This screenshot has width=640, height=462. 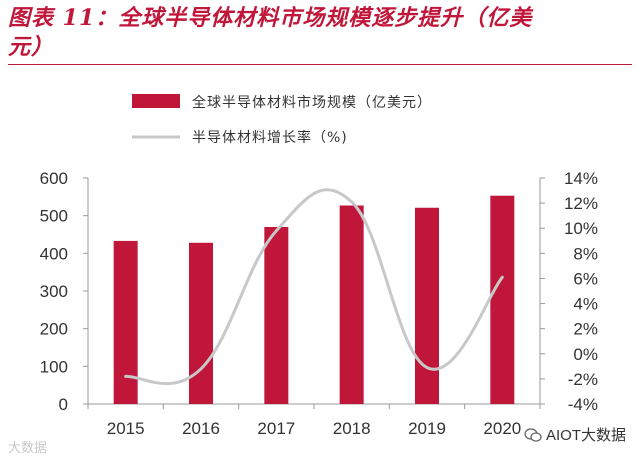 What do you see at coordinates (585, 354) in the screenshot?
I see `y-right-tick-label: 0%` at bounding box center [585, 354].